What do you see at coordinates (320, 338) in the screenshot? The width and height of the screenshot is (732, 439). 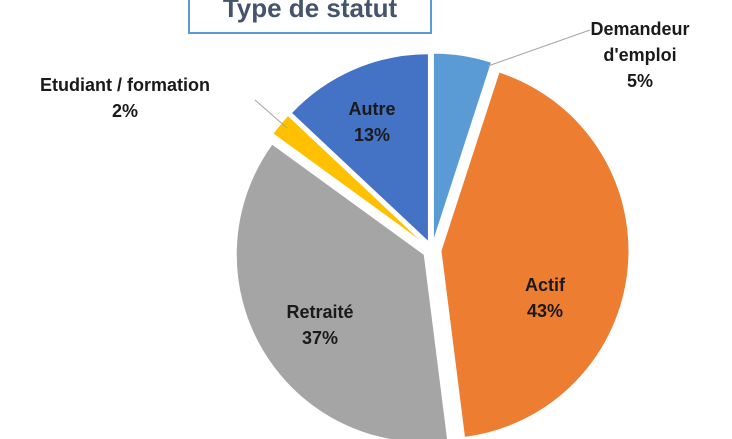 I see `percent-label: 37%` at bounding box center [320, 338].